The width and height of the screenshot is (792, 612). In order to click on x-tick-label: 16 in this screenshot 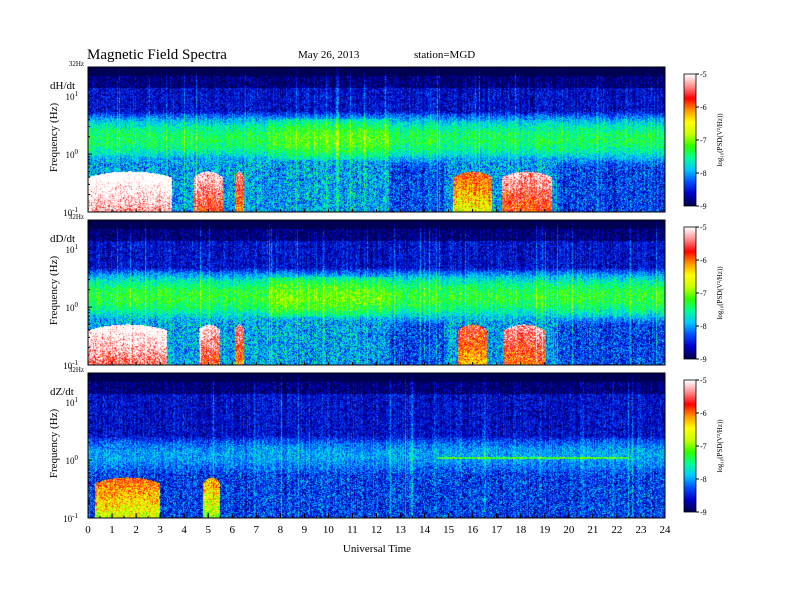, I will do `click(473, 530)`.